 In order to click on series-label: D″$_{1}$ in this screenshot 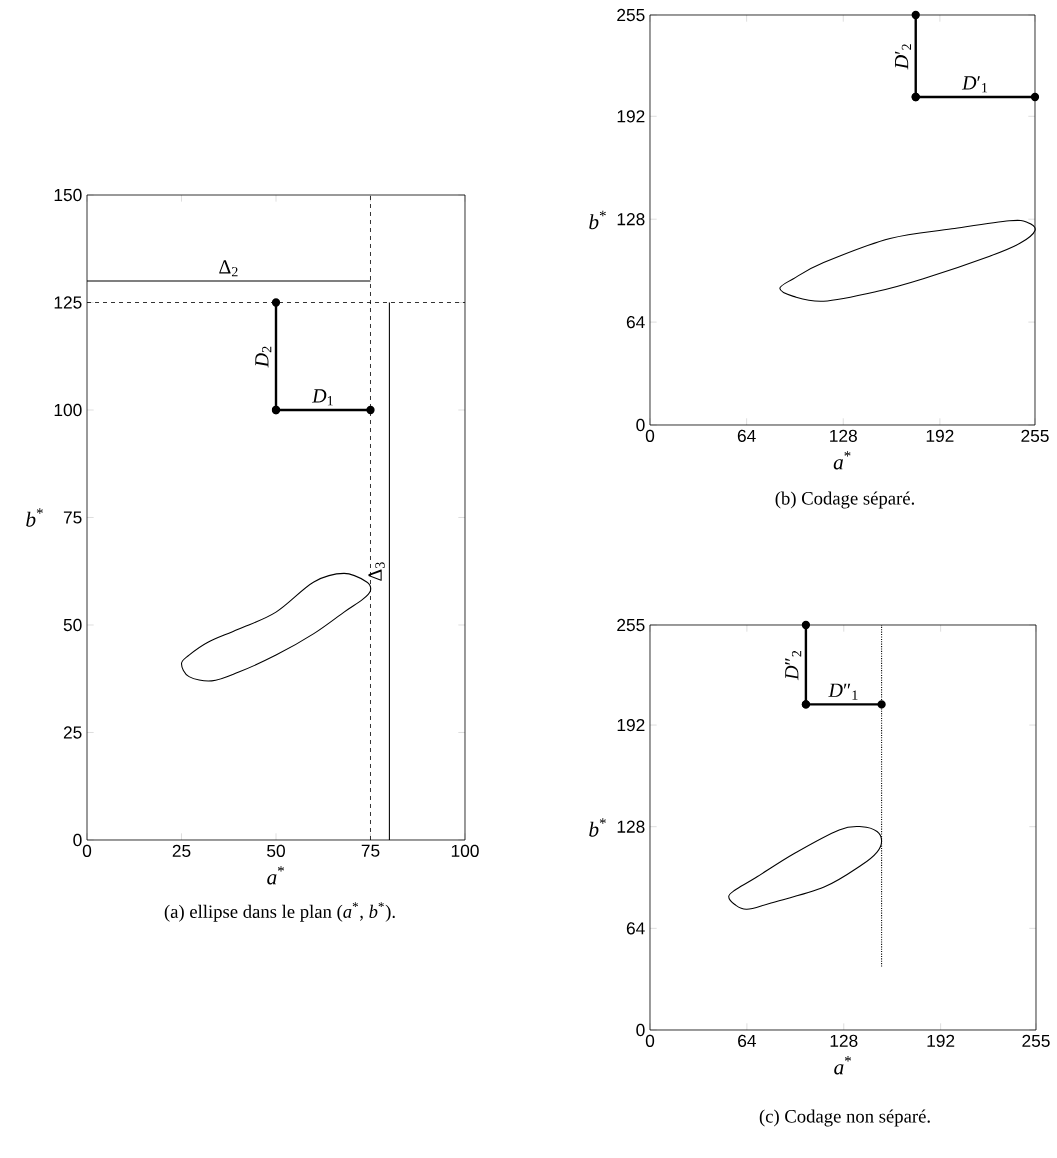, I will do `click(843, 691)`.